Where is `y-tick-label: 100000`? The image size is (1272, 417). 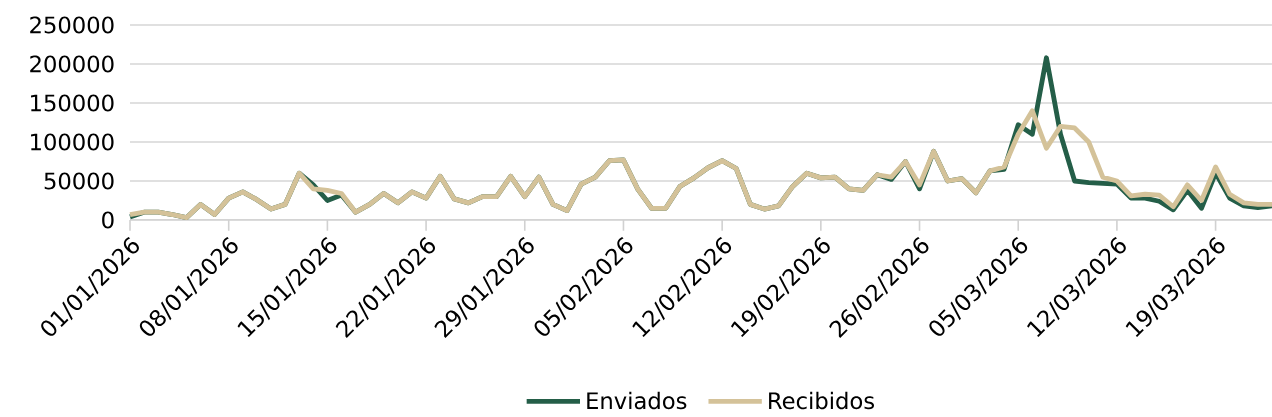 y-tick-label: 100000 is located at coordinates (72, 142).